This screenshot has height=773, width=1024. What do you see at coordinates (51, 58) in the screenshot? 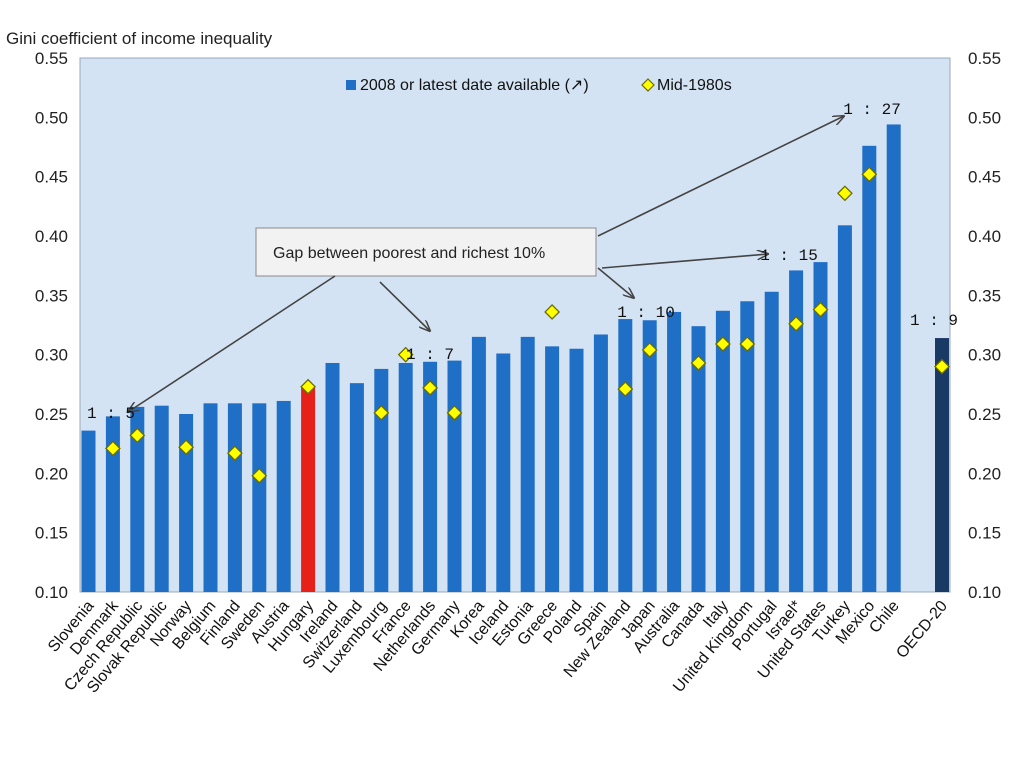
I see `y-tick-label-left: 0.55` at bounding box center [51, 58].